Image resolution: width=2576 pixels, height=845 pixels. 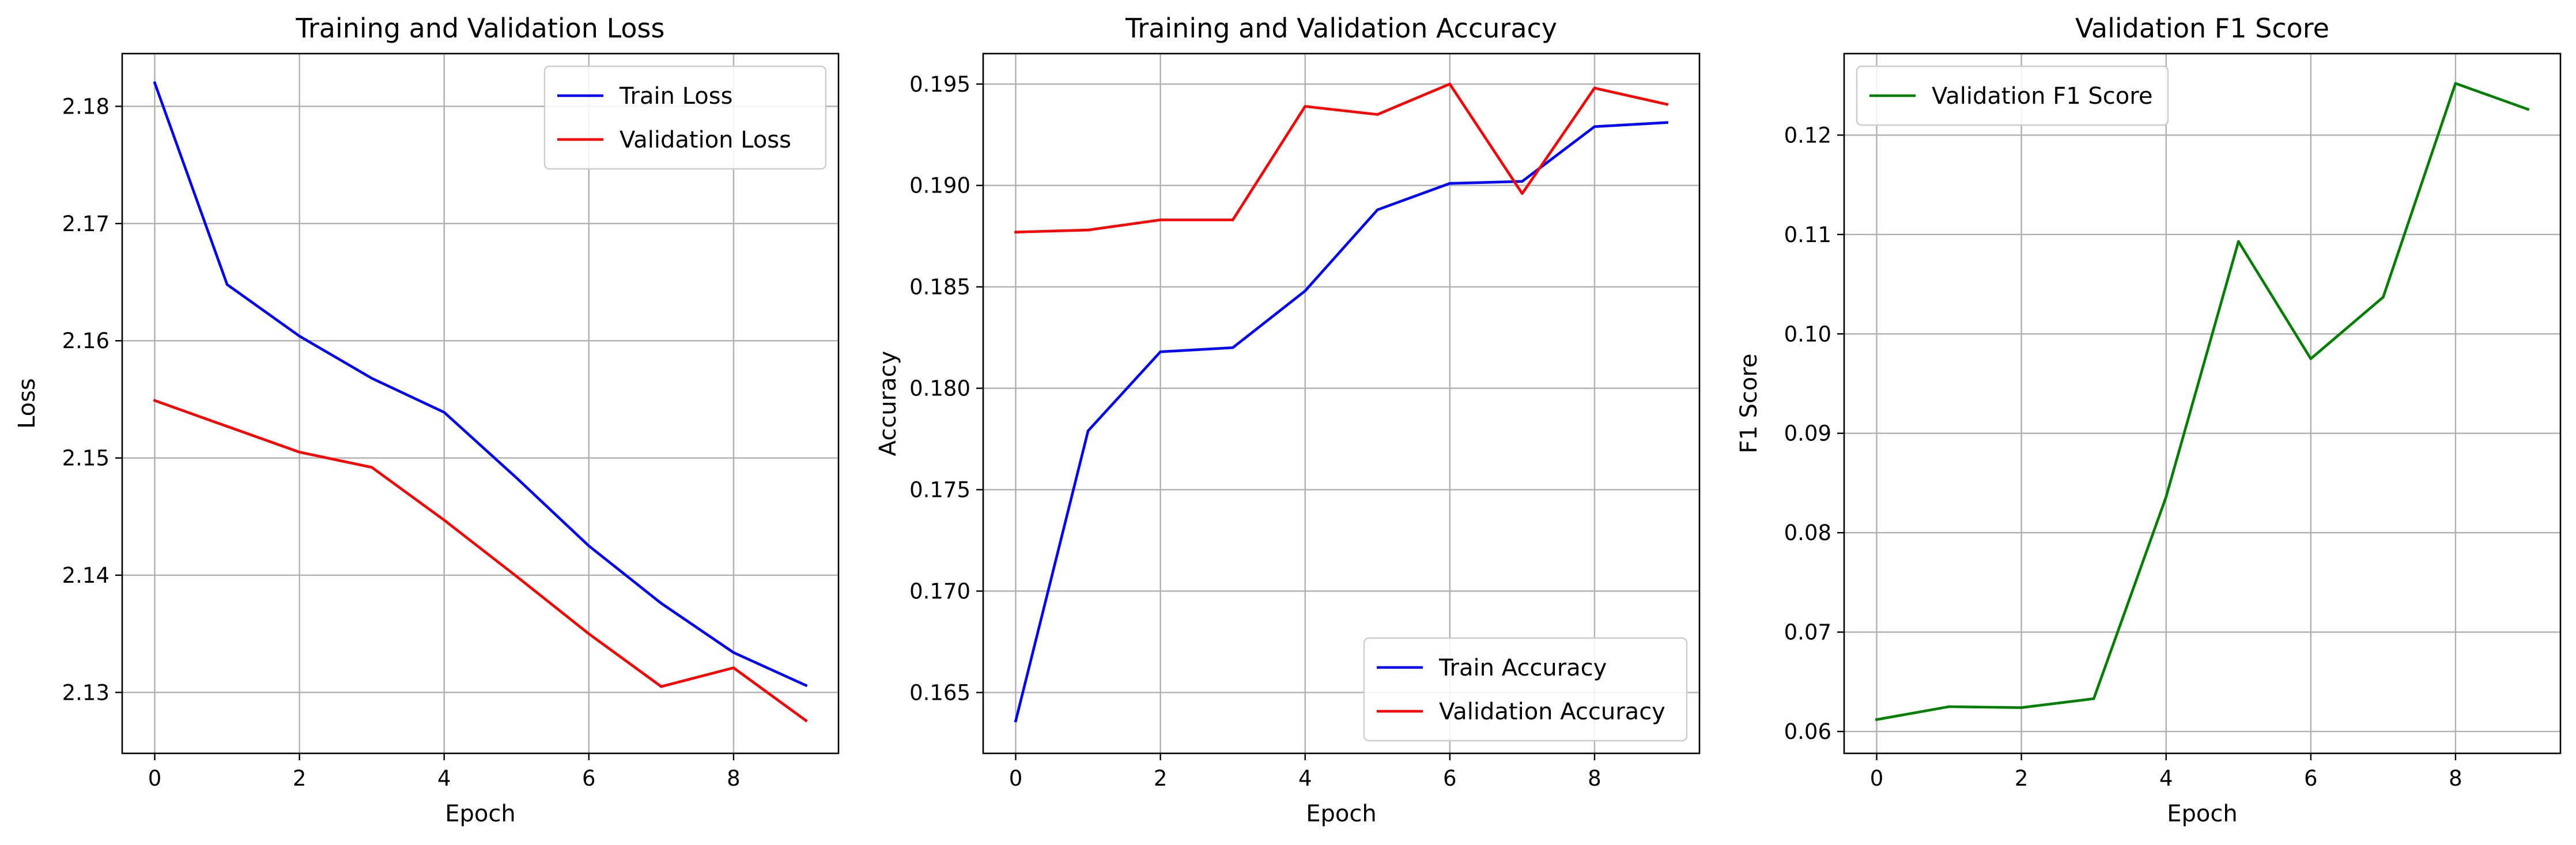 I want to click on y-axis-label: F1 Score, so click(x=1749, y=403).